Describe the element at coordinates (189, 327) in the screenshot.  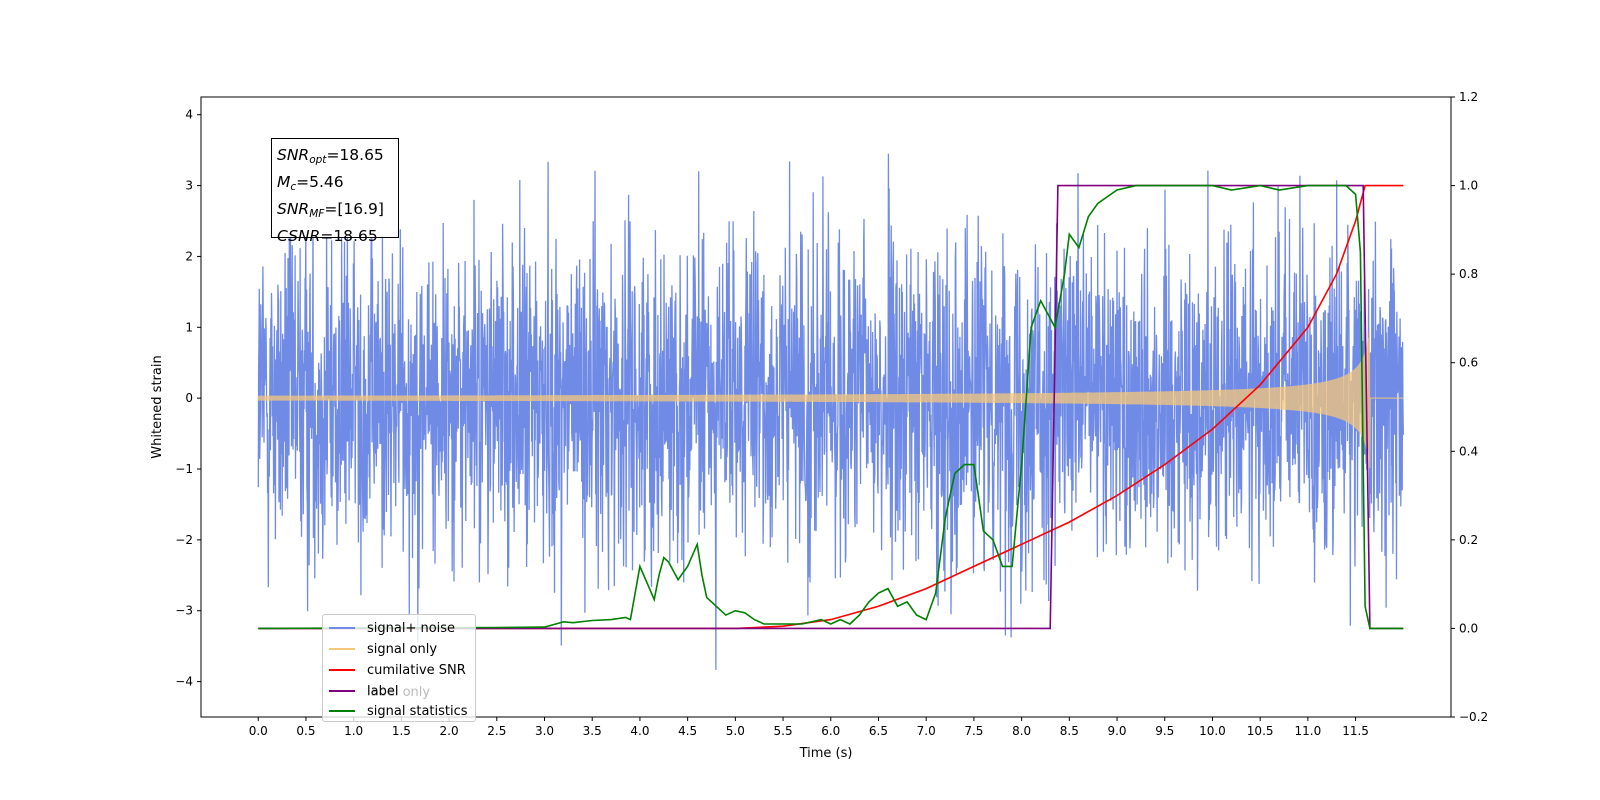
I see `y-tick-label-left: 1` at that location.